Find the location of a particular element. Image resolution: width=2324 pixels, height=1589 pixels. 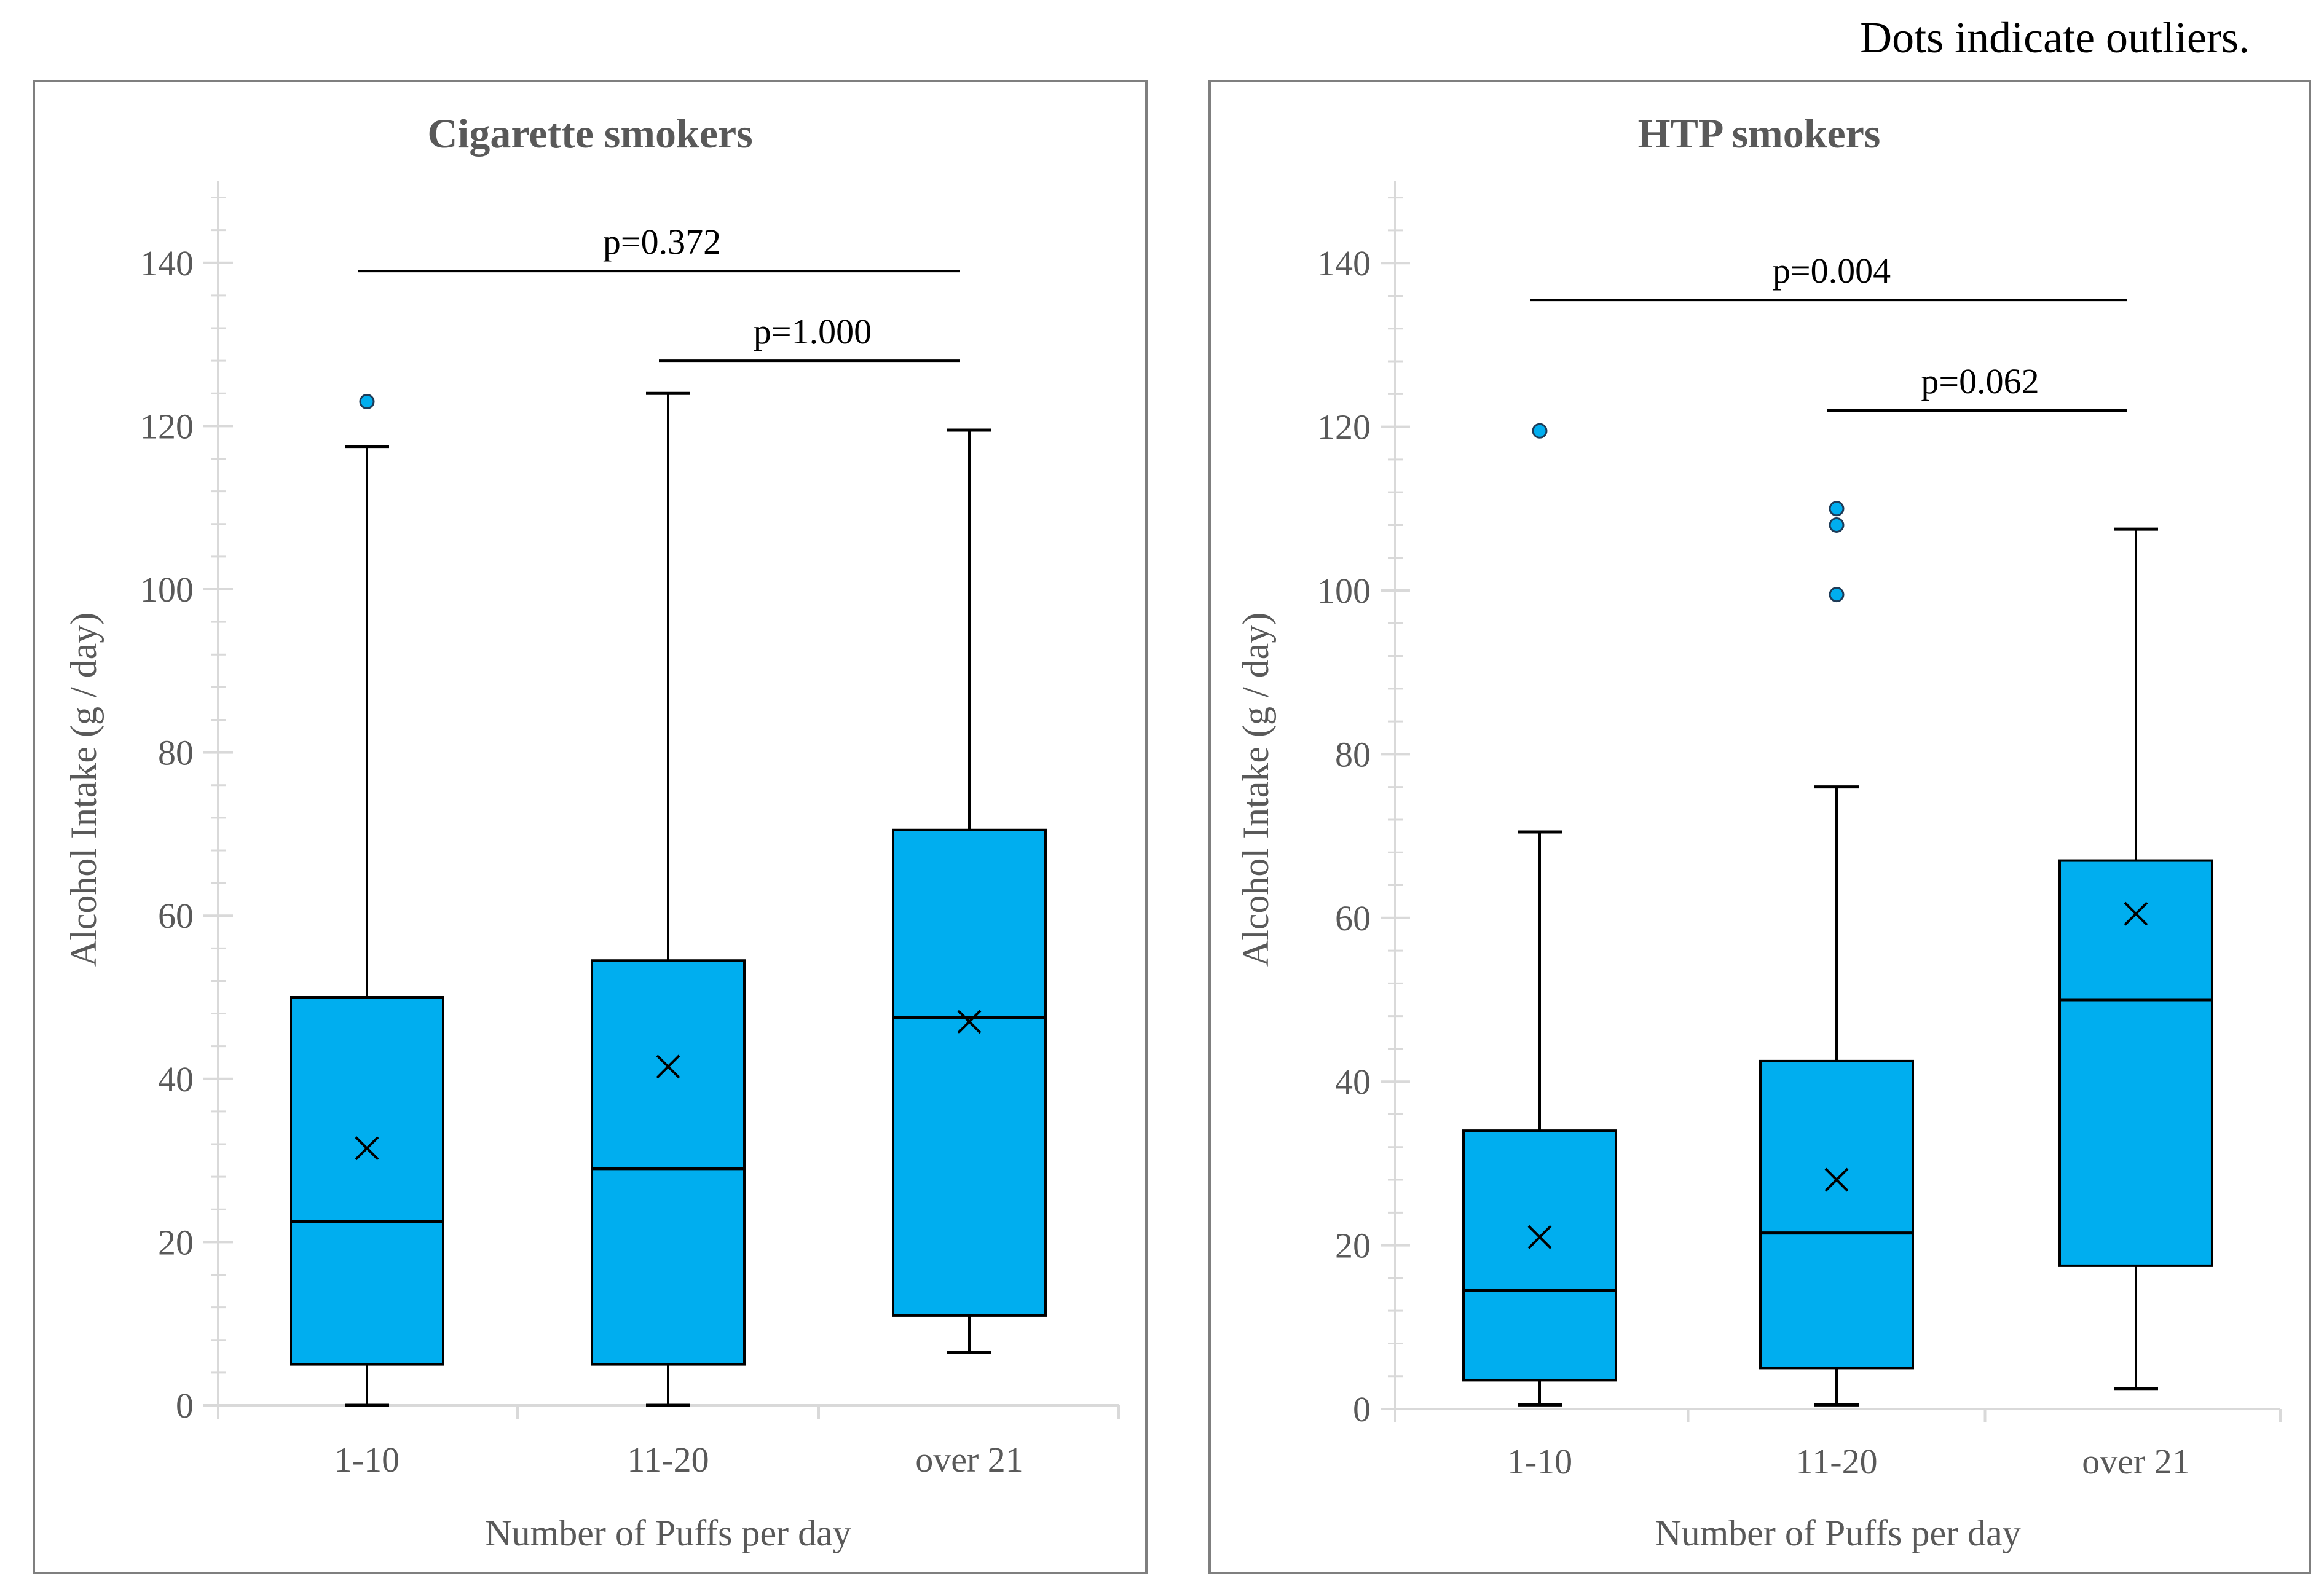

panel-title: HTP smokers is located at coordinates (1759, 133).